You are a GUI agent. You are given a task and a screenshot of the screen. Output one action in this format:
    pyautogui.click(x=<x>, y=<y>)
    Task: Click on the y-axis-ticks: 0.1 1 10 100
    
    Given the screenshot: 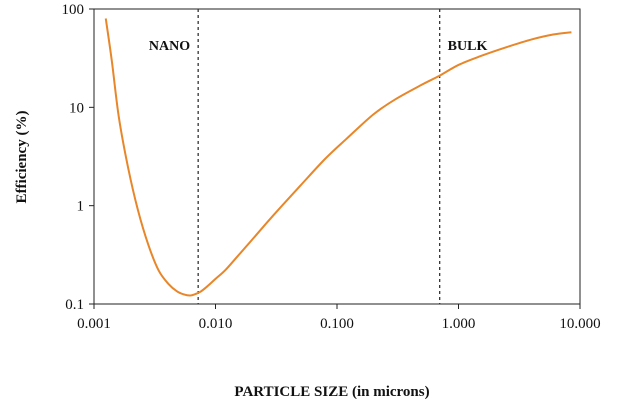 What is the action you would take?
    pyautogui.click(x=78, y=157)
    